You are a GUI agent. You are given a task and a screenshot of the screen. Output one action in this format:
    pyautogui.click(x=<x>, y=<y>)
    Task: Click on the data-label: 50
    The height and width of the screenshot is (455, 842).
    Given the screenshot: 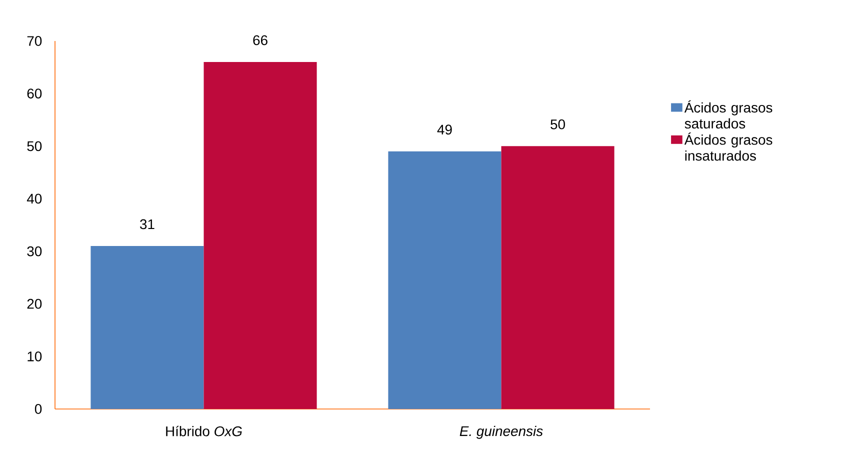 What is the action you would take?
    pyautogui.click(x=557, y=124)
    